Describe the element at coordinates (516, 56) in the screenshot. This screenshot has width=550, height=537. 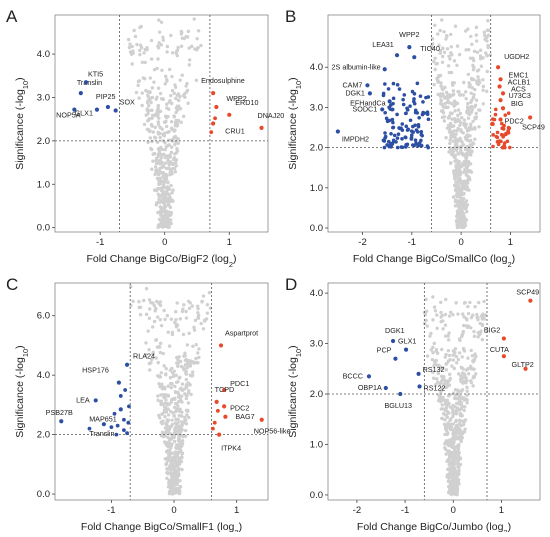
I see `point-label: UGDH2` at that location.